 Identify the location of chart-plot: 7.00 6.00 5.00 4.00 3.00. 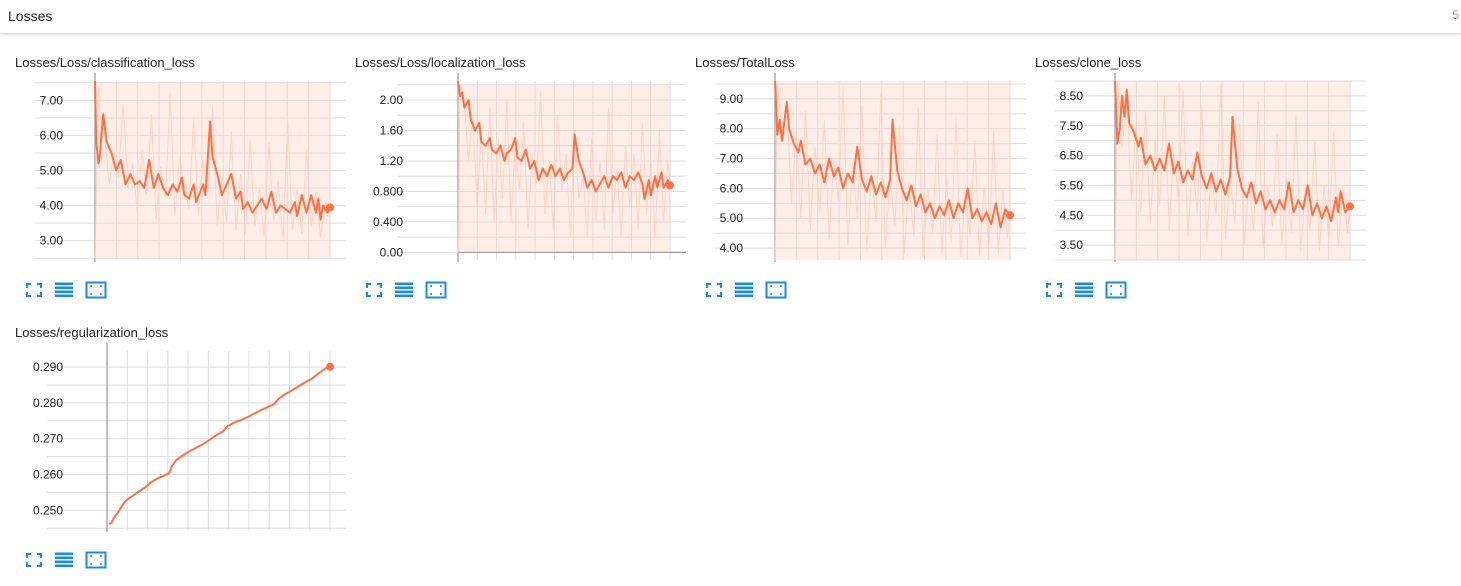
(182, 168).